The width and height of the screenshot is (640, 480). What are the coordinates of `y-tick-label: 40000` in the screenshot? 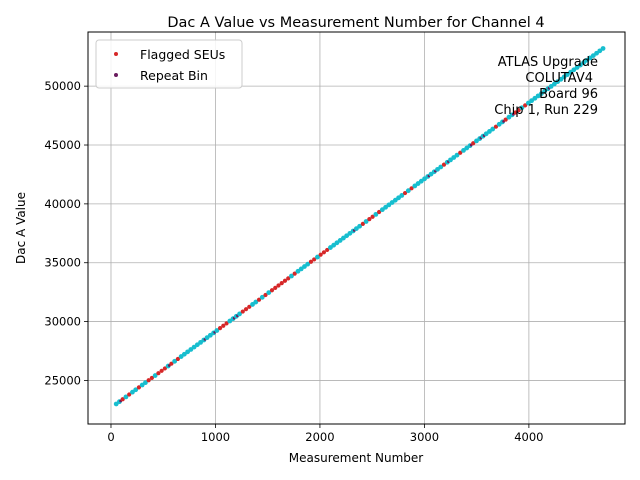 It's located at (62, 204).